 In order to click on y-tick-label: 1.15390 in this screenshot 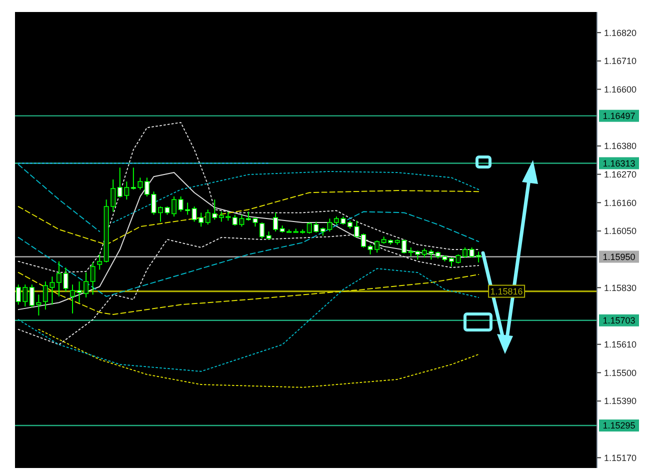, I will do `click(620, 401)`.